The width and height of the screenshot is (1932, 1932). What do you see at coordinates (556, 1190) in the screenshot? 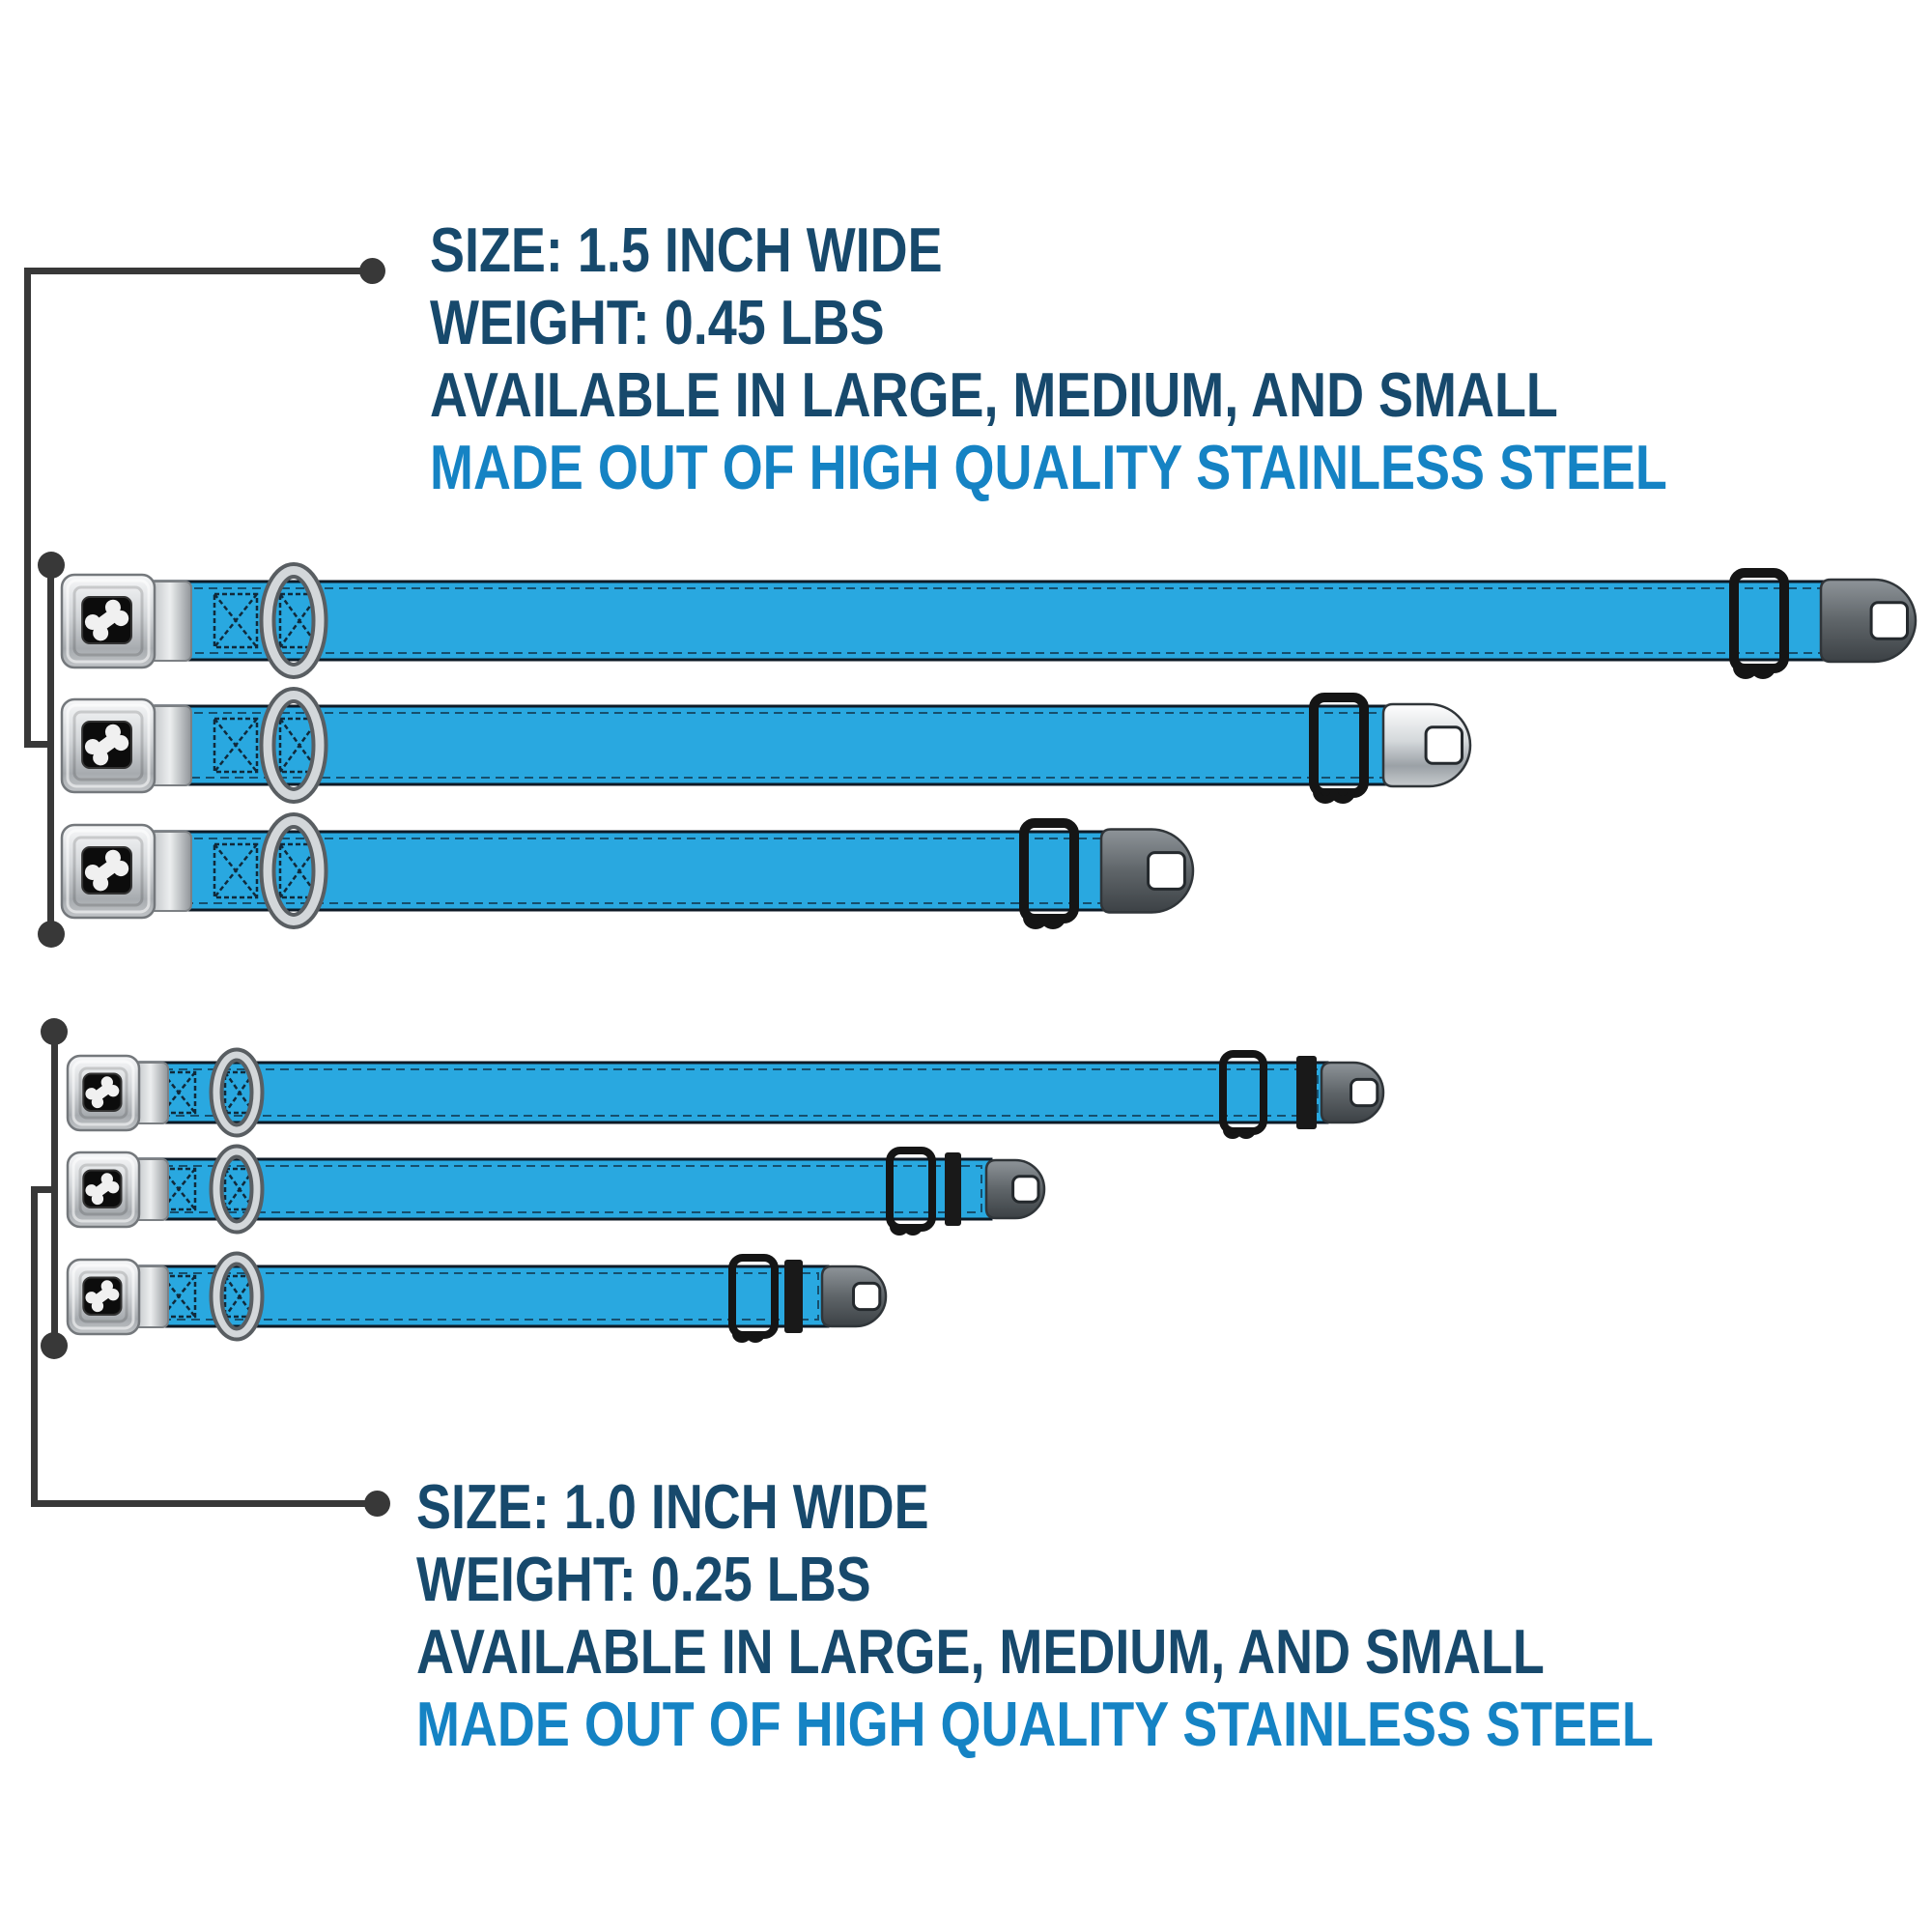
I see `collar-1-0-inch-wide-medium` at bounding box center [556, 1190].